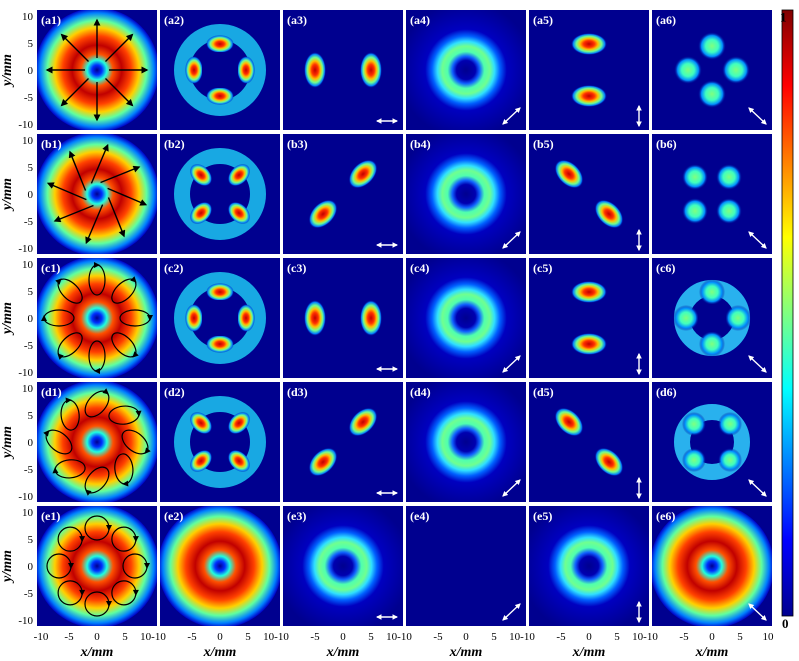 The height and width of the screenshot is (661, 799). Describe the element at coordinates (343, 70) in the screenshot. I see `panel: (a3)` at that location.